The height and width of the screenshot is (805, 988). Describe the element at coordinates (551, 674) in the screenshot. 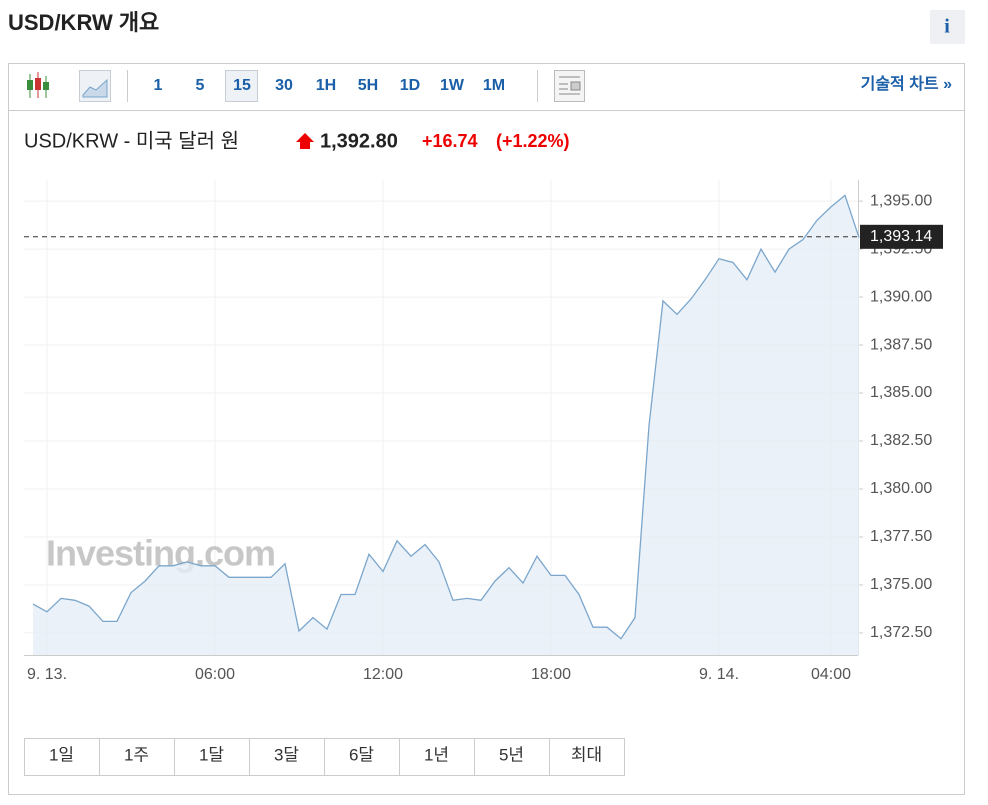

I see `x-tick-label: 18:00` at that location.